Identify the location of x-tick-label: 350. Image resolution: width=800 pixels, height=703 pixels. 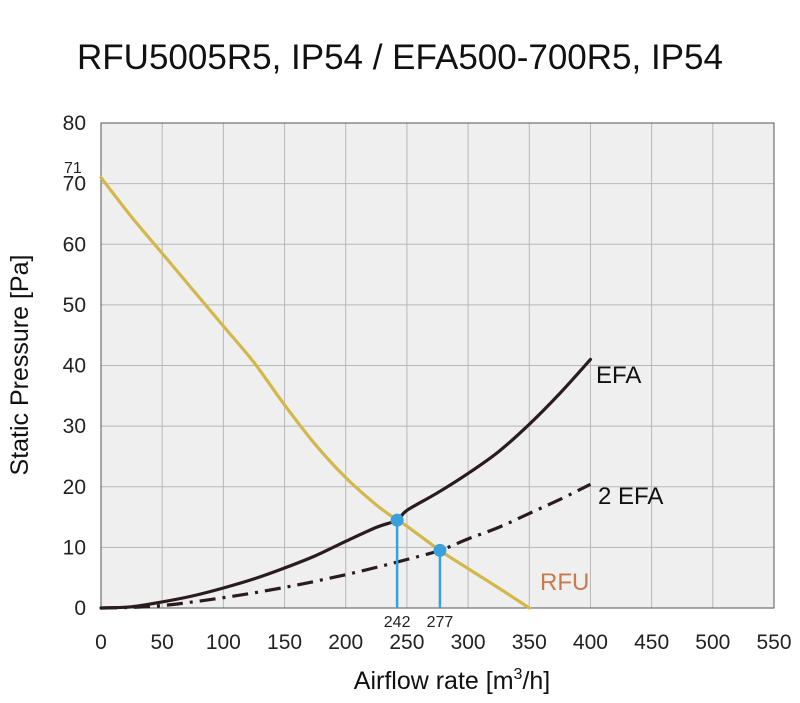
(529, 642).